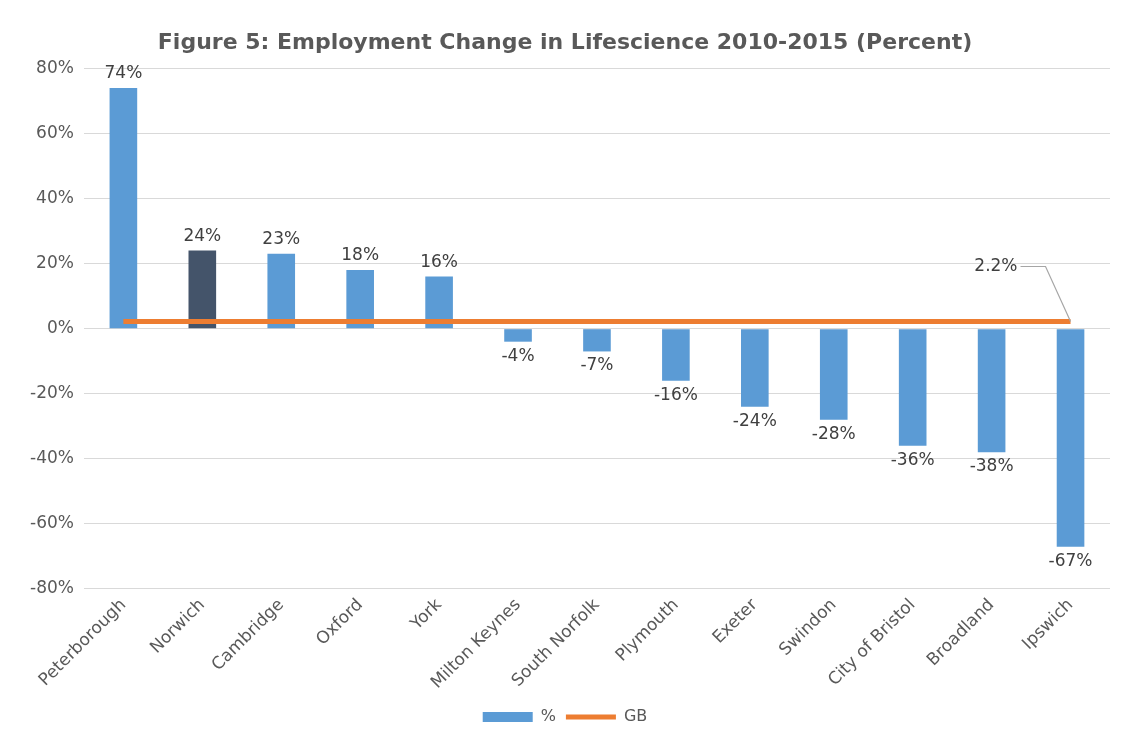 This screenshot has height=745, width=1128. I want to click on data-label: -16%, so click(675, 393).